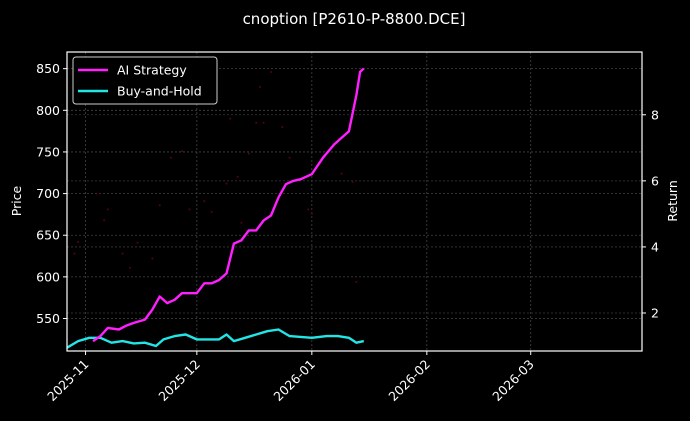  Describe the element at coordinates (68, 381) in the screenshot. I see `x-tick-label: 2025-11` at that location.